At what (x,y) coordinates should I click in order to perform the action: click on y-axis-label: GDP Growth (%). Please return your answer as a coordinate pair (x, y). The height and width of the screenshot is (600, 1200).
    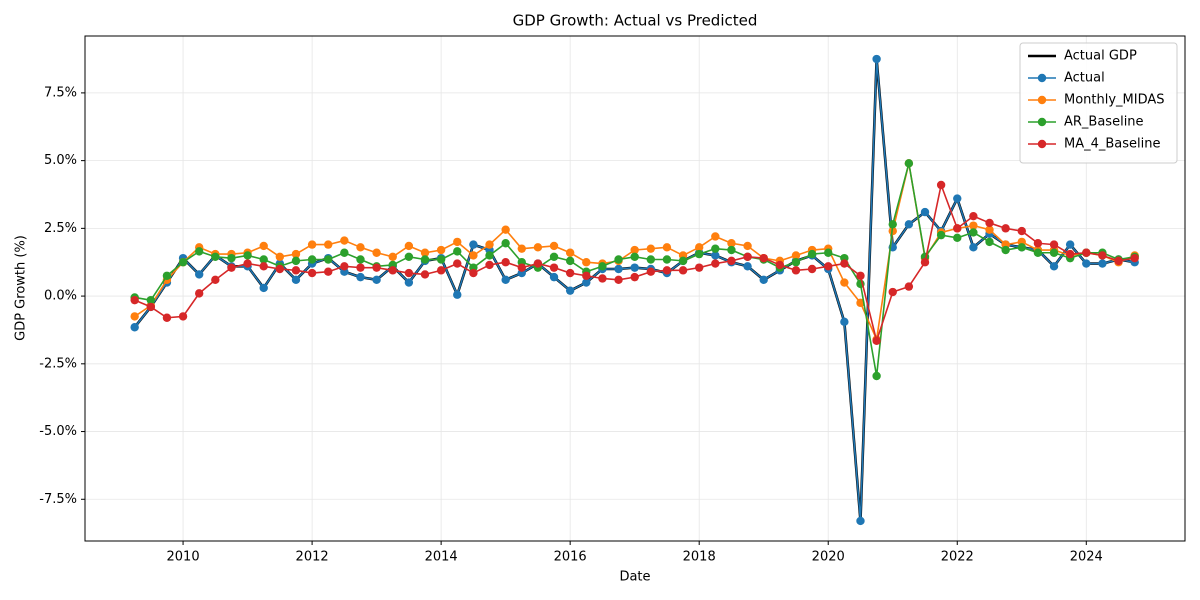
    Looking at the image, I should click on (21, 288).